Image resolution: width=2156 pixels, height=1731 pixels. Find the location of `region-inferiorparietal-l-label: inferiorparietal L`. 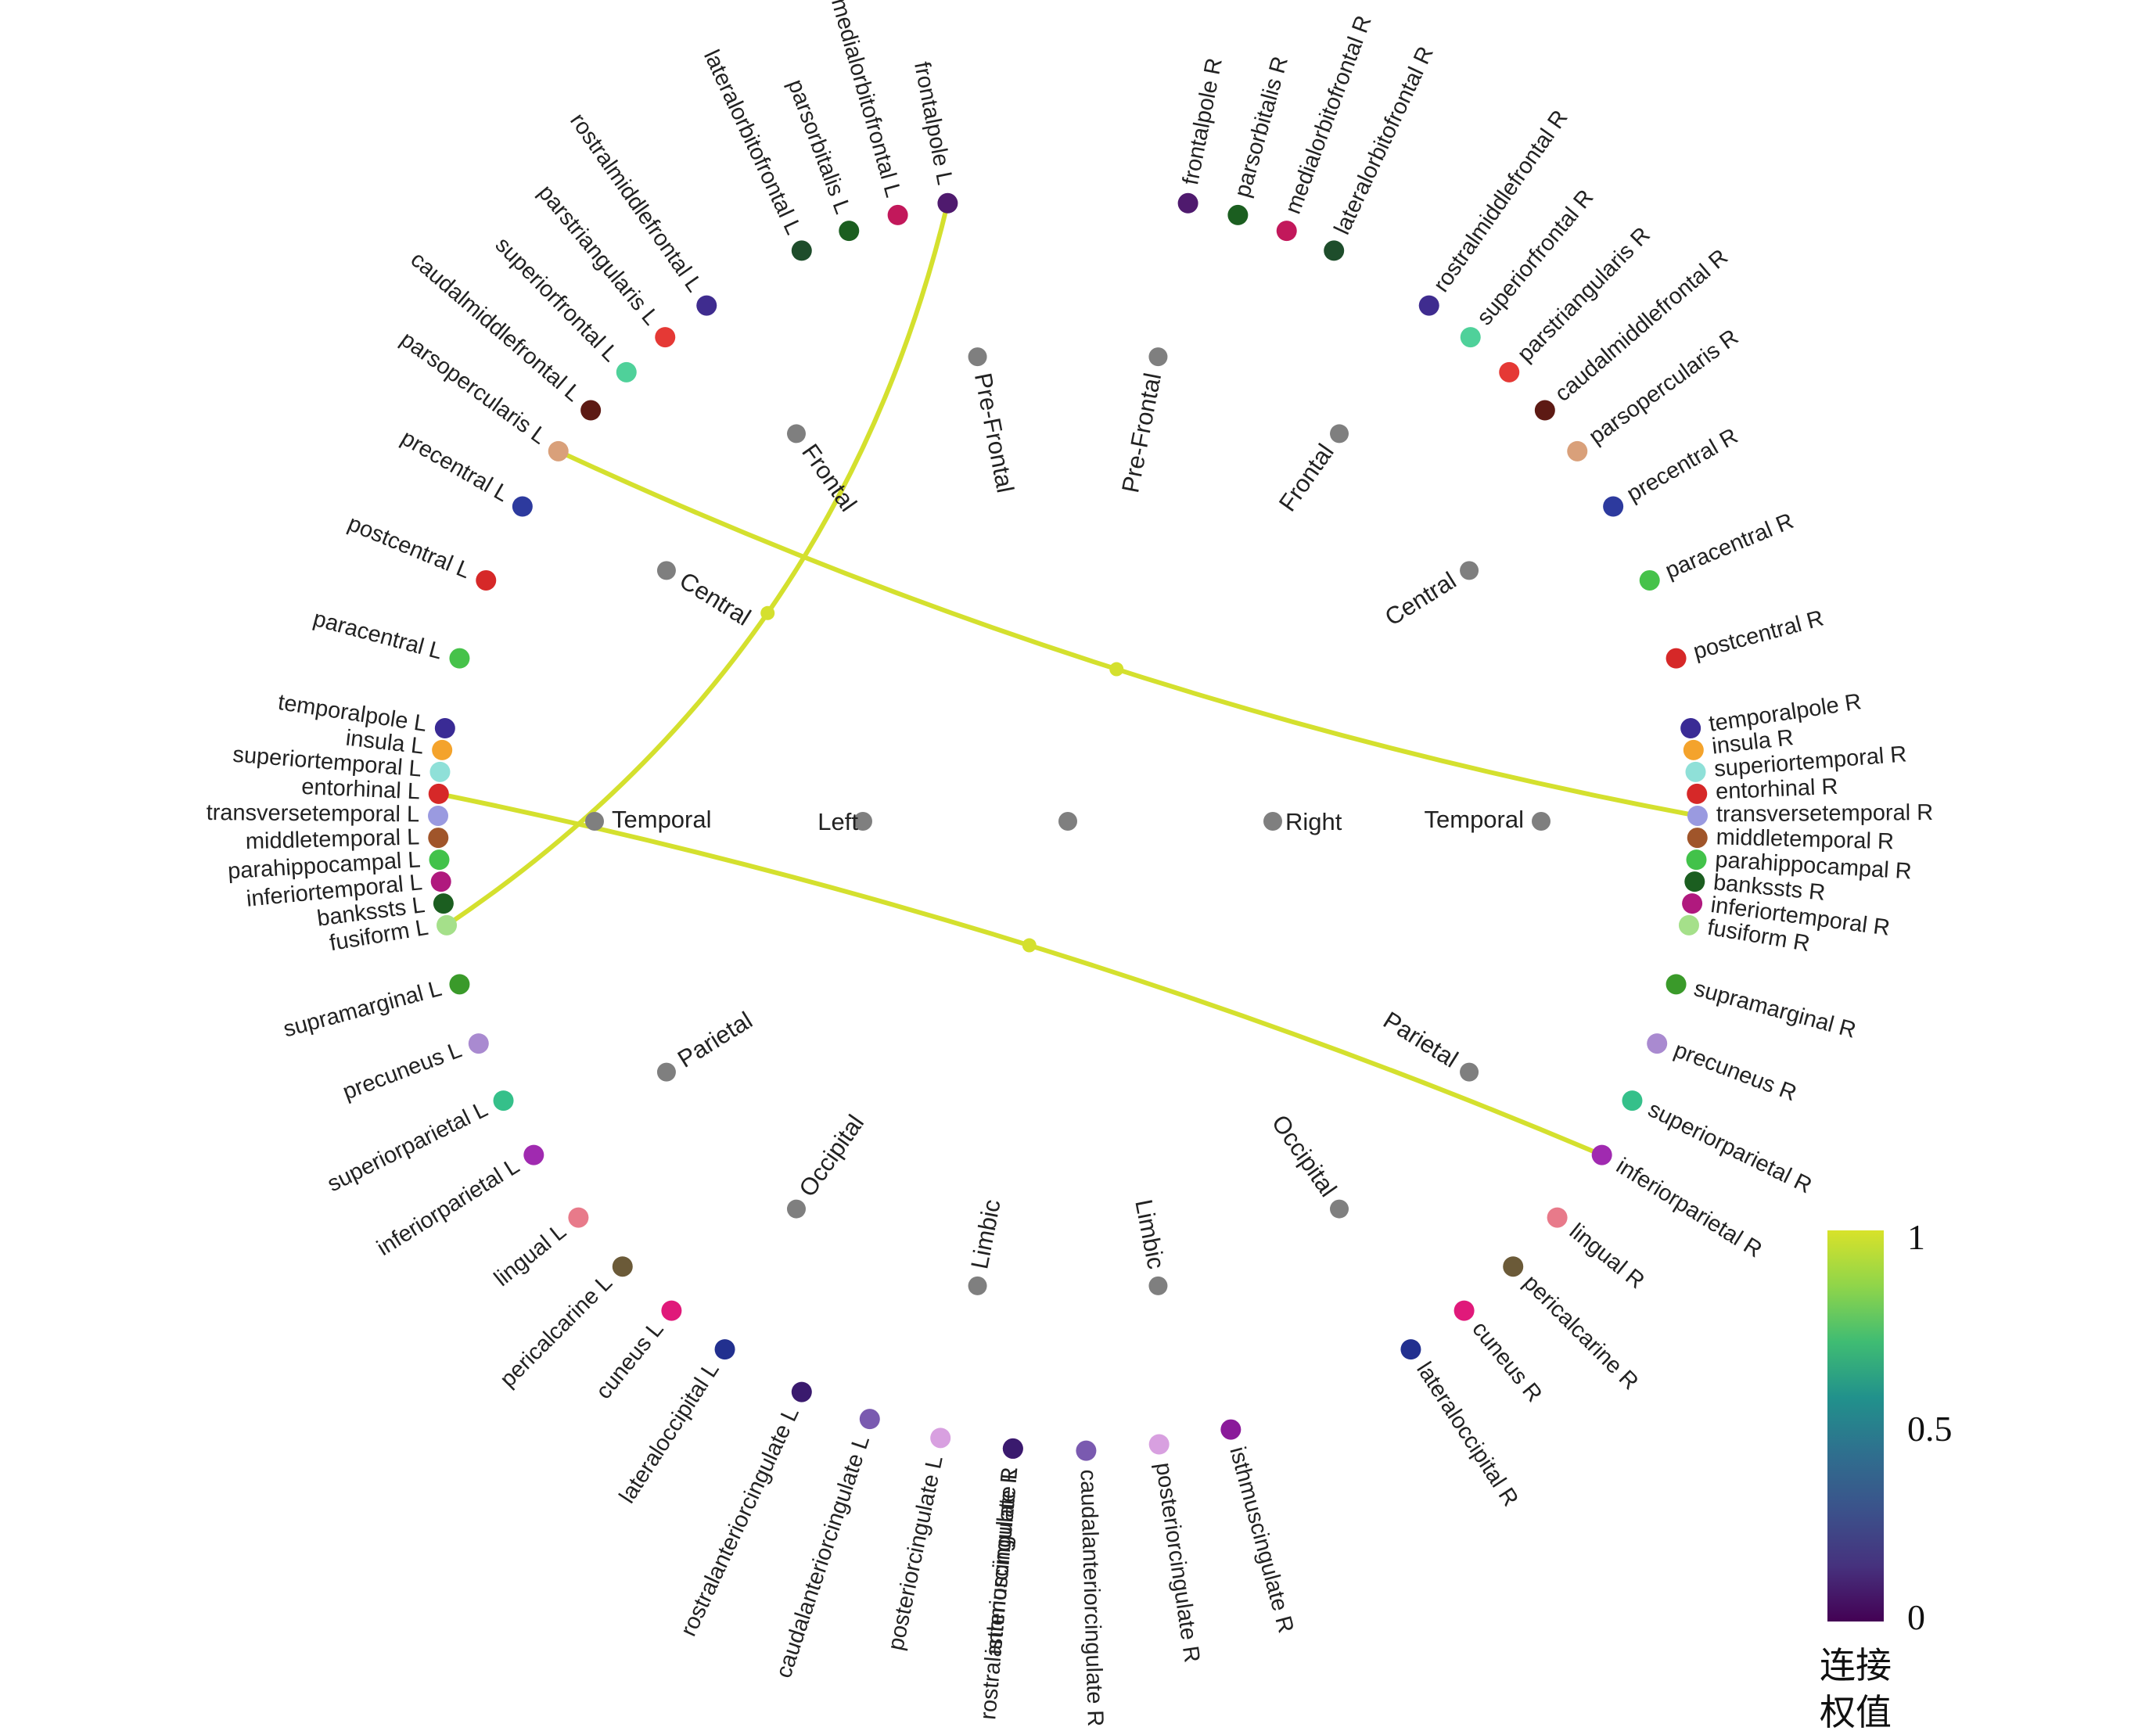

region-inferiorparietal-l-label: inferiorparietal L is located at coordinates (447, 1207).